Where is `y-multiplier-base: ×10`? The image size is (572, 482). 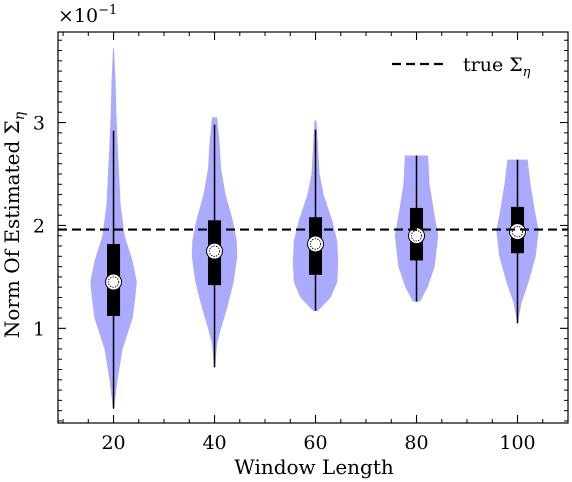 y-multiplier-base: ×10 is located at coordinates (78, 16).